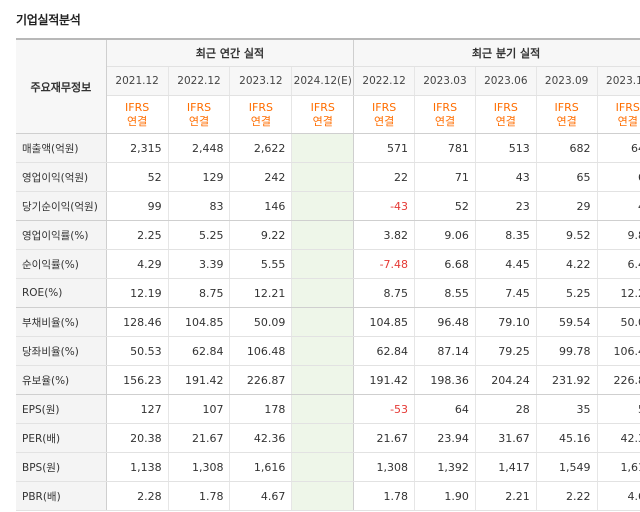 The image size is (640, 512). Describe the element at coordinates (137, 81) in the screenshot. I see `annual-period-header: 2021.12` at that location.